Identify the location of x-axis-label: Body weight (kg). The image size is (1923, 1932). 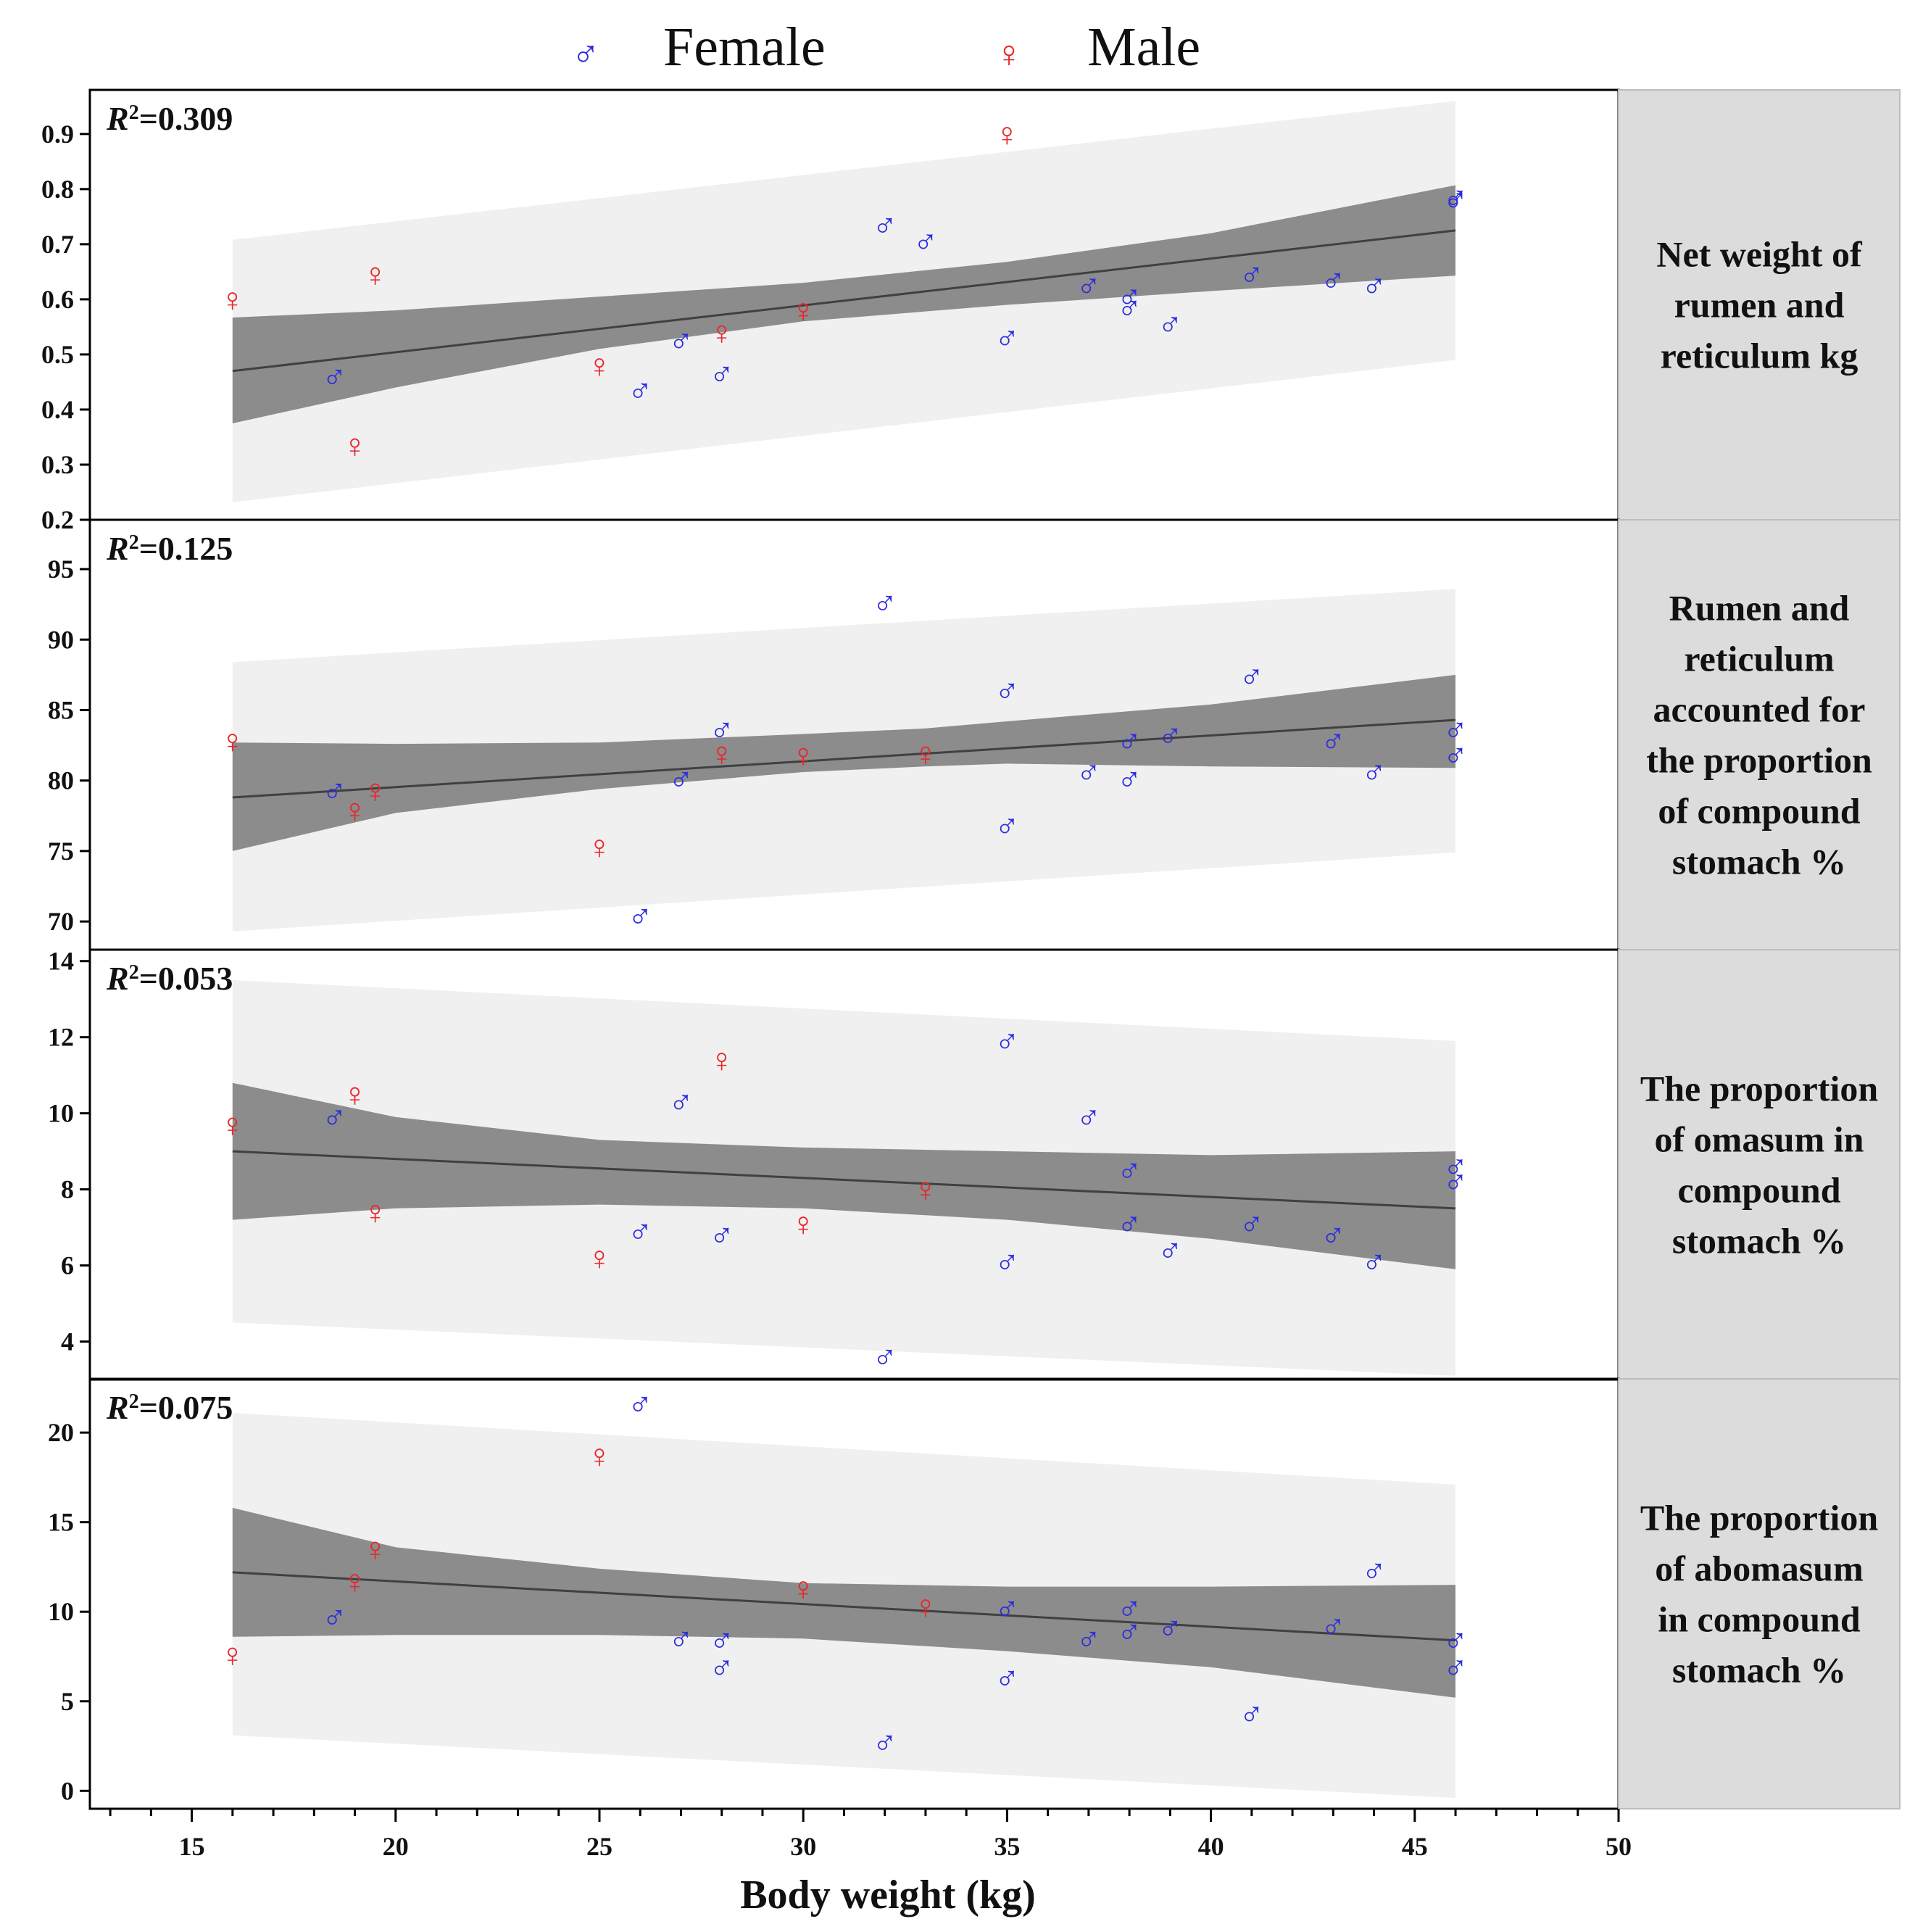
(888, 1896).